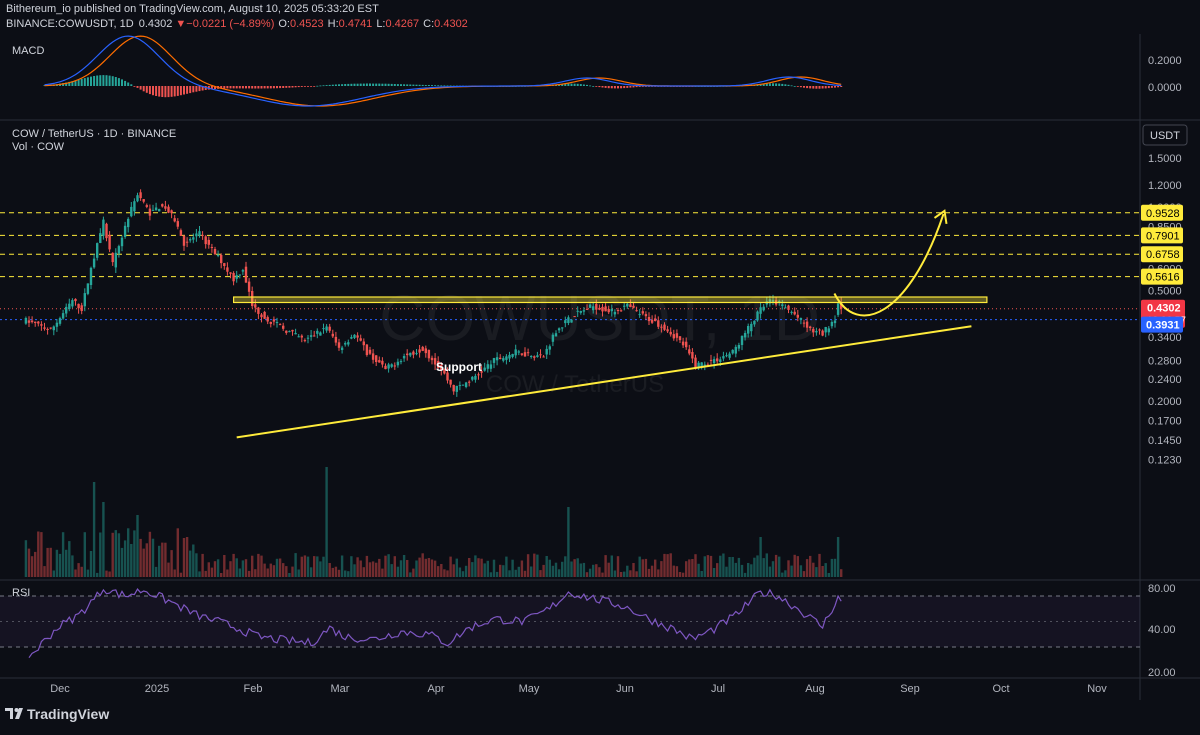 Image resolution: width=1200 pixels, height=735 pixels. I want to click on currency-button, so click(1165, 135).